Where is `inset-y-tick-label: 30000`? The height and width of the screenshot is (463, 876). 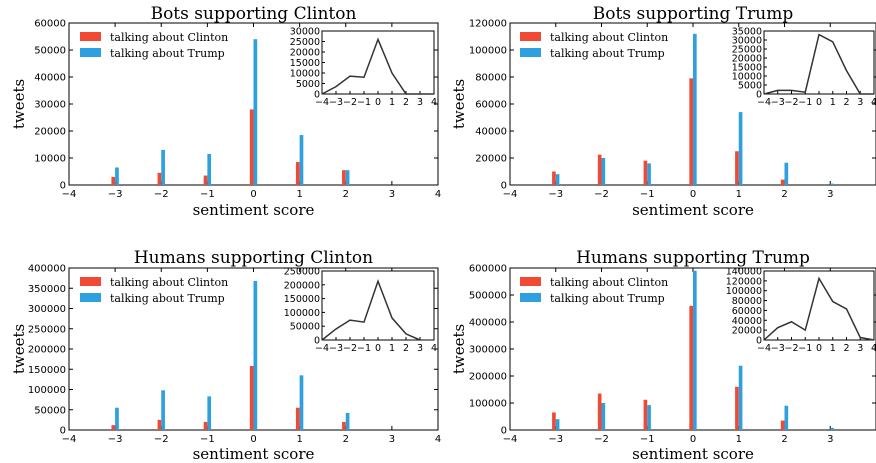
inset-y-tick-label: 30000 is located at coordinates (747, 41).